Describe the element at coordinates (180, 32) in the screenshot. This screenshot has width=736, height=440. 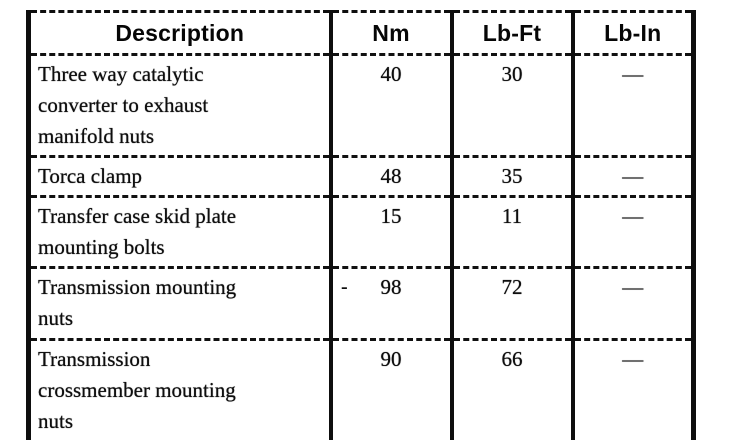
I see `col-header-description: Description` at that location.